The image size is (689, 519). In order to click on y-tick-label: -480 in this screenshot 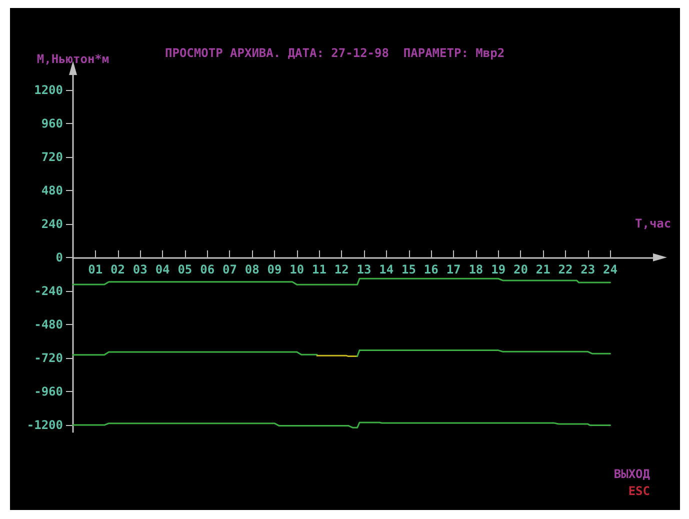, I will do `click(48, 324)`.